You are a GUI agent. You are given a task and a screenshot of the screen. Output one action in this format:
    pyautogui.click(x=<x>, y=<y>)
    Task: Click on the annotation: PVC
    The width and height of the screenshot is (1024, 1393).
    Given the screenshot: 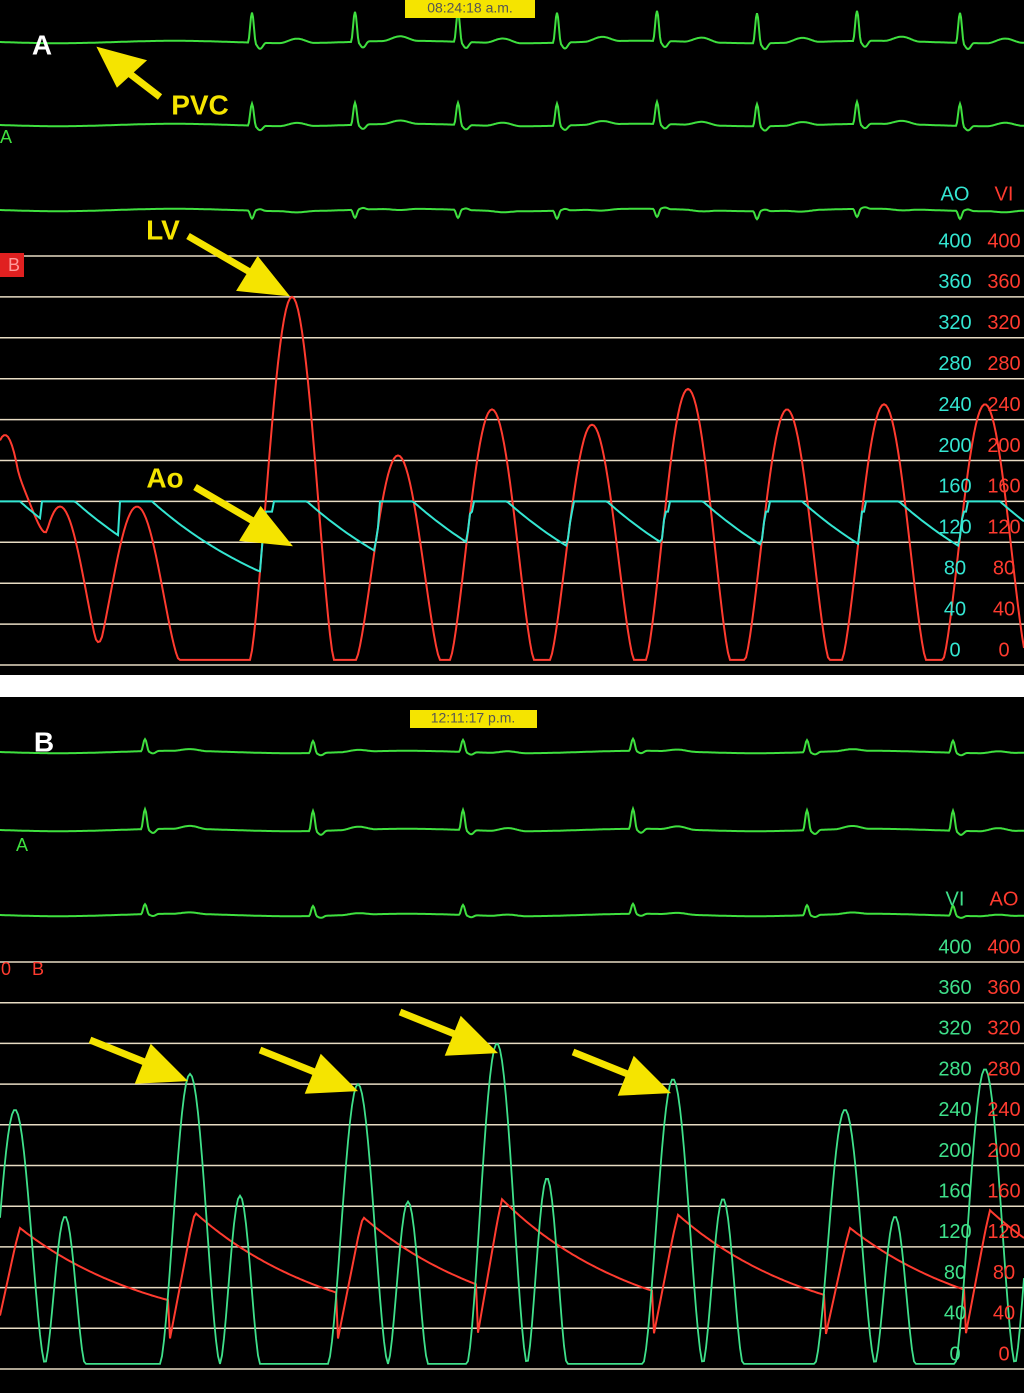 What is the action you would take?
    pyautogui.click(x=200, y=104)
    